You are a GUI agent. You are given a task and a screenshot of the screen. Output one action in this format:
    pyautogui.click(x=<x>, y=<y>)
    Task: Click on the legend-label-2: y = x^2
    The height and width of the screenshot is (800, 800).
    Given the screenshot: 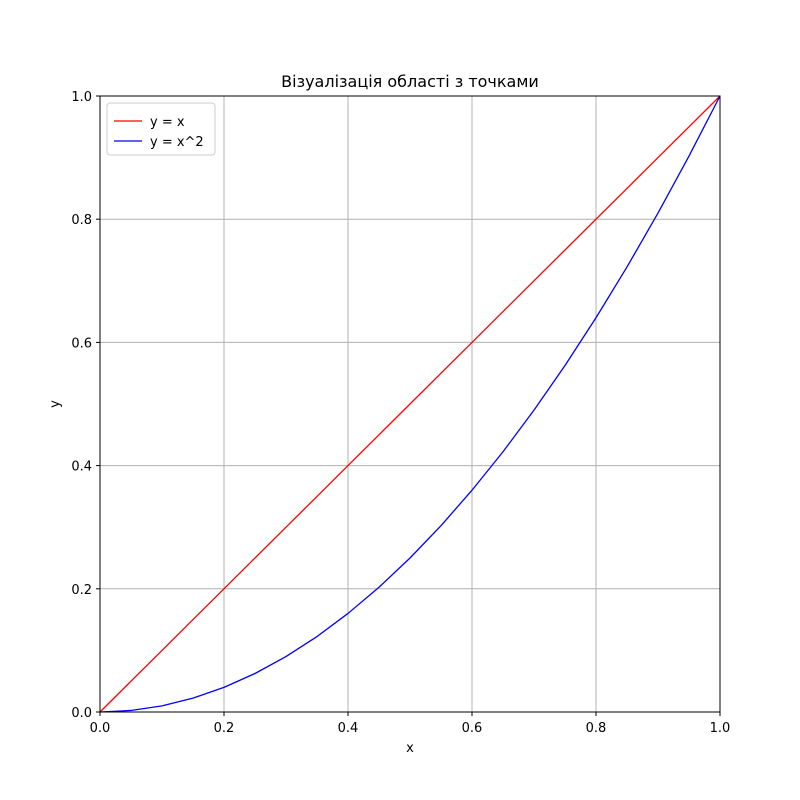 What is the action you would take?
    pyautogui.click(x=177, y=142)
    